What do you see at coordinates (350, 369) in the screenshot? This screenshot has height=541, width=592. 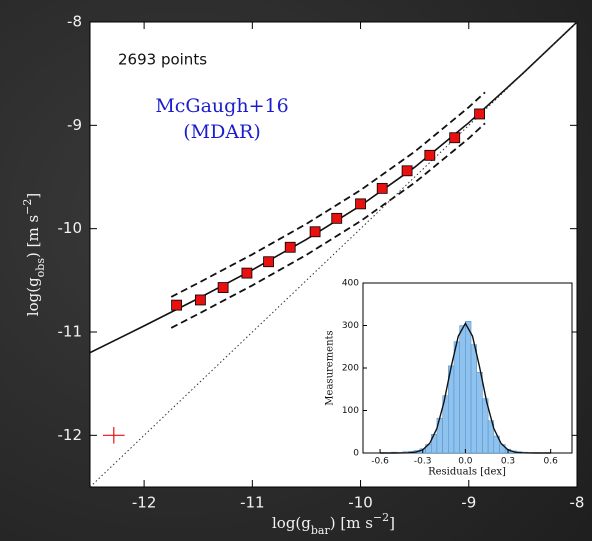 I see `inset-y-tick-label: 200` at bounding box center [350, 369].